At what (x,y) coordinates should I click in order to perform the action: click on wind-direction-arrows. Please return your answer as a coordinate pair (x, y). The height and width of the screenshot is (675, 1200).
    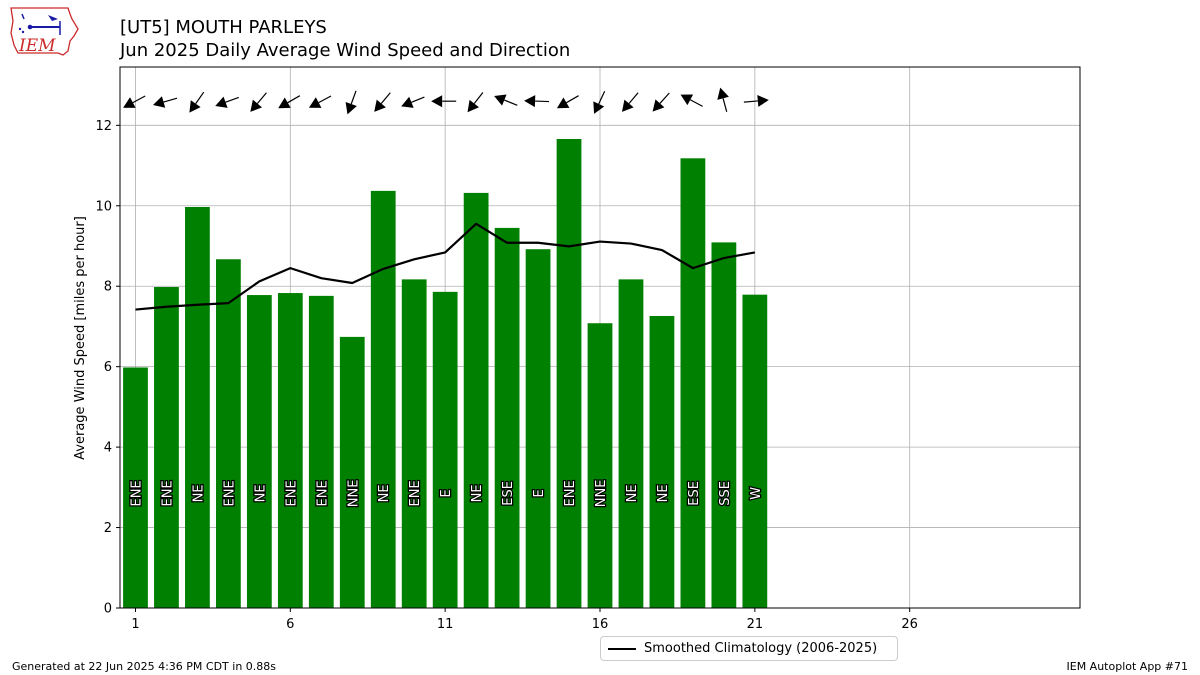
    Looking at the image, I should click on (446, 101).